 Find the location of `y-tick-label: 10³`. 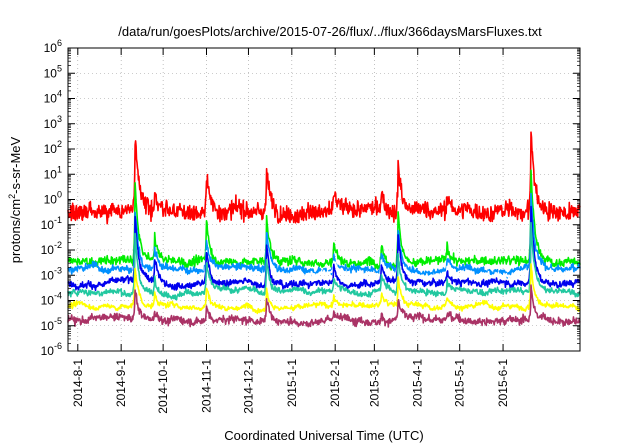

y-tick-label: 10³ is located at coordinates (53, 122).